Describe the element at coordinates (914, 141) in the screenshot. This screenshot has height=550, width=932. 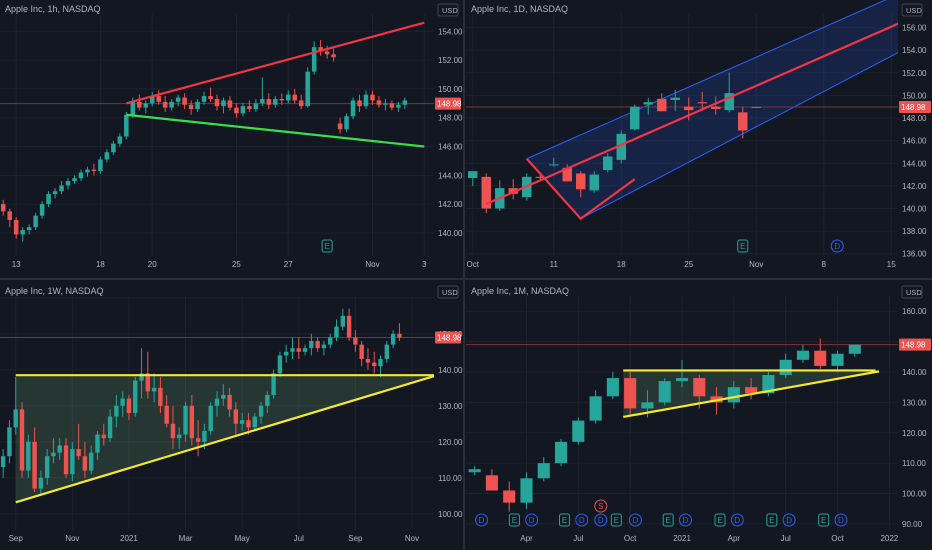
I see `y-tick-label: 146.00` at that location.